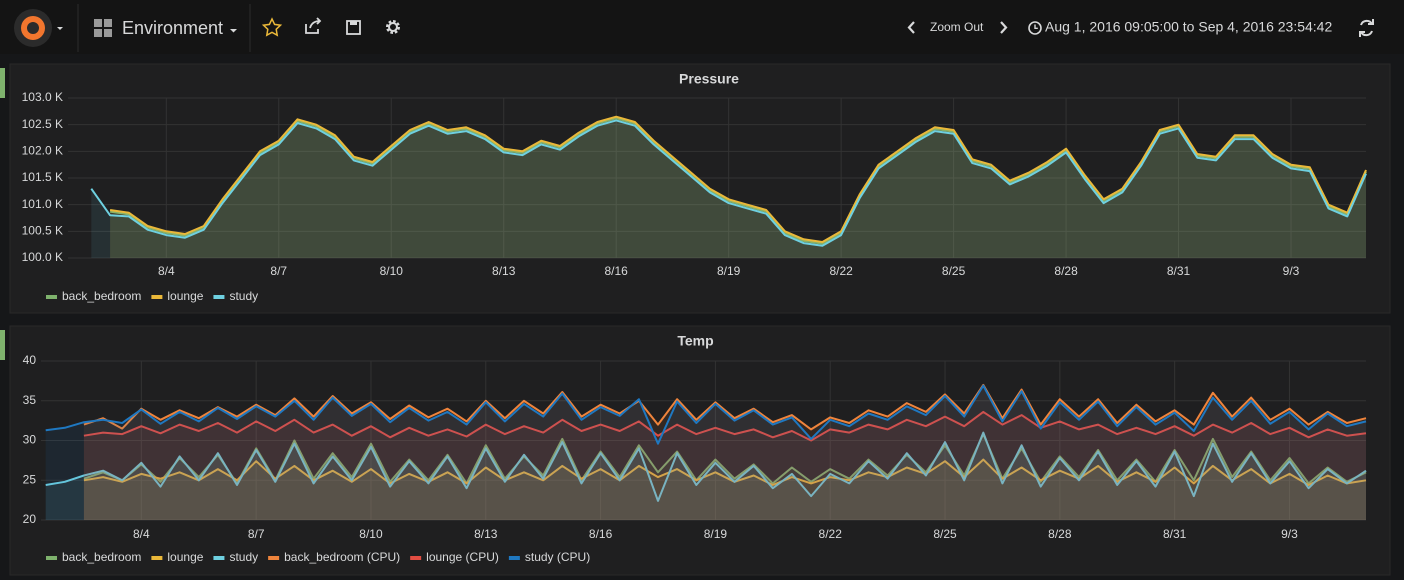 This screenshot has width=1404, height=580. Describe the element at coordinates (42, 124) in the screenshot. I see `y-tick-label: 102.5 K` at that location.